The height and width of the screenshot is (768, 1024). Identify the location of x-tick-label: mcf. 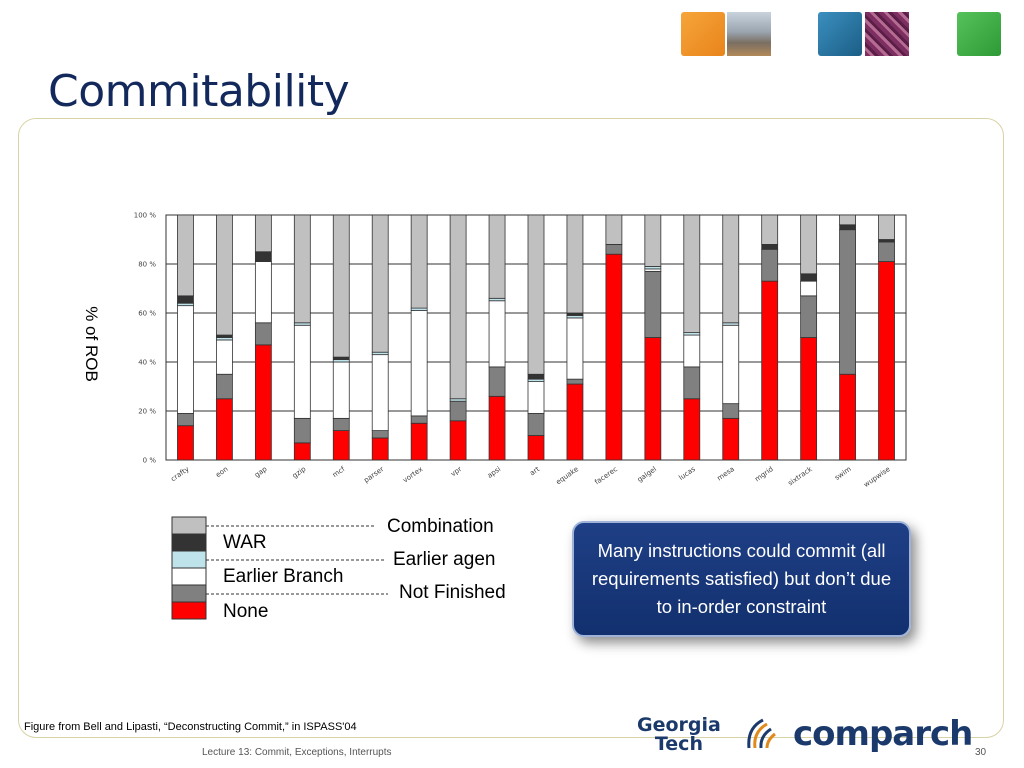
(339, 472).